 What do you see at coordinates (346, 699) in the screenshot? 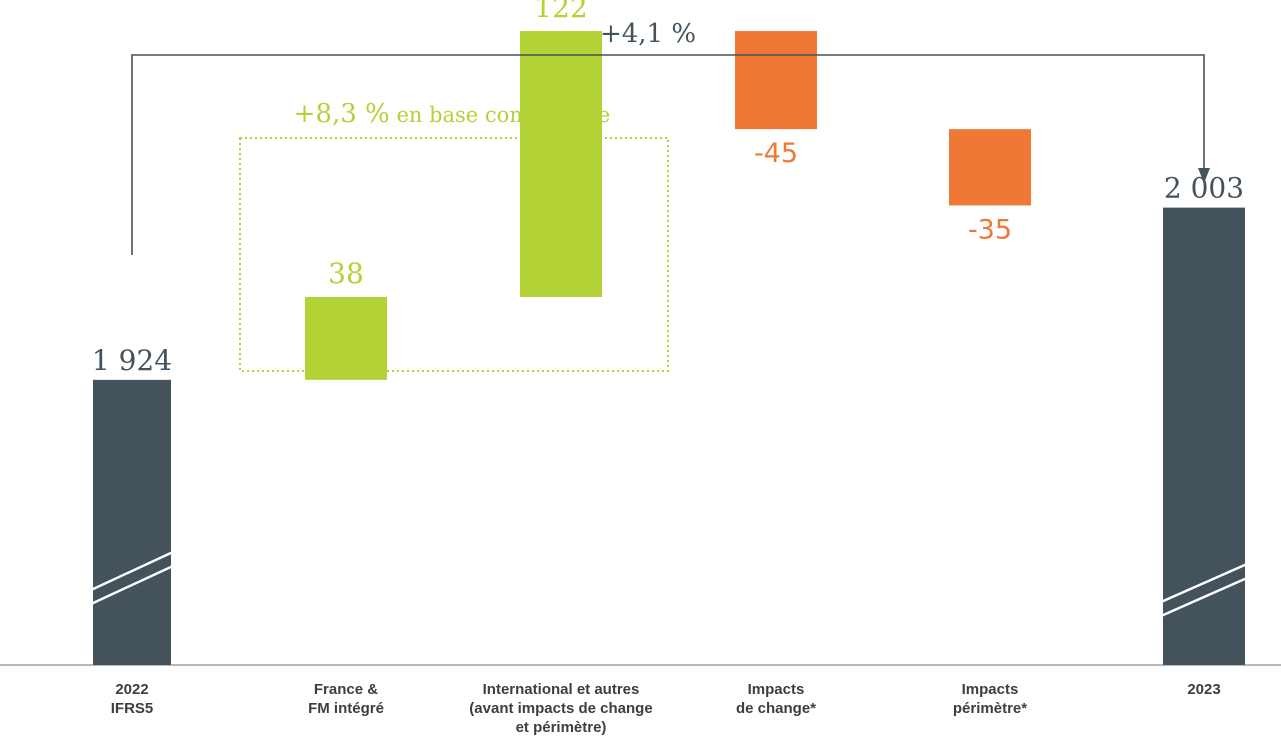
I see `category-label-1: France & FM intégré` at bounding box center [346, 699].